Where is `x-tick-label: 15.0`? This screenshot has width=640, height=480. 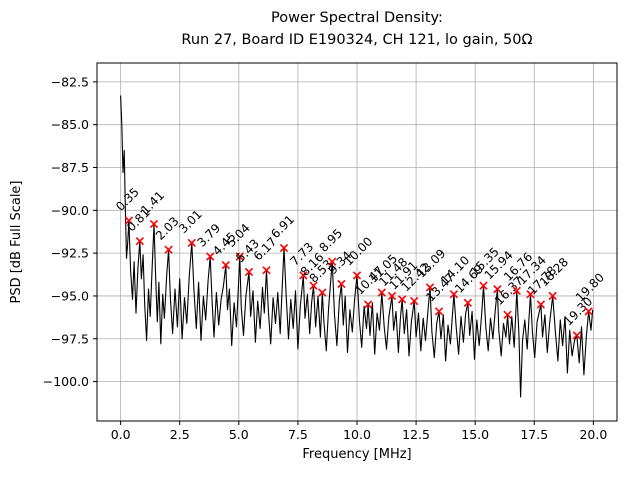
x-tick-label: 15.0 is located at coordinates (475, 434).